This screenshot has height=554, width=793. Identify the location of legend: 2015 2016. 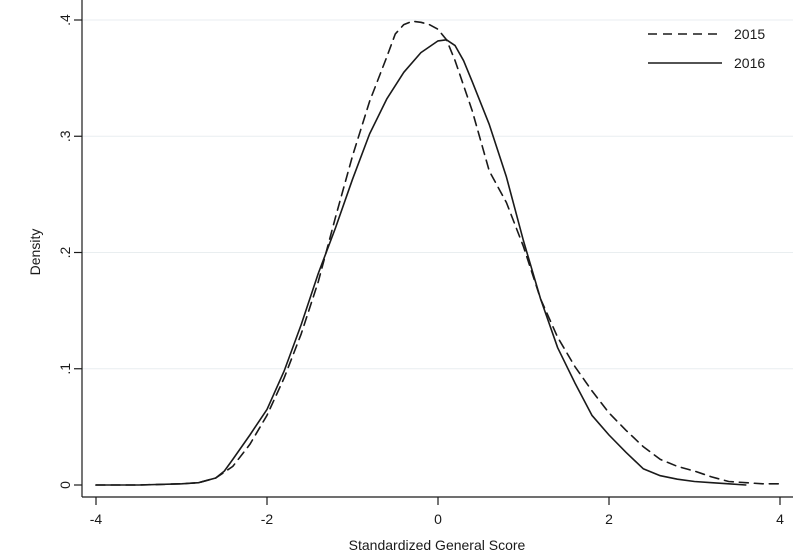
(706, 48).